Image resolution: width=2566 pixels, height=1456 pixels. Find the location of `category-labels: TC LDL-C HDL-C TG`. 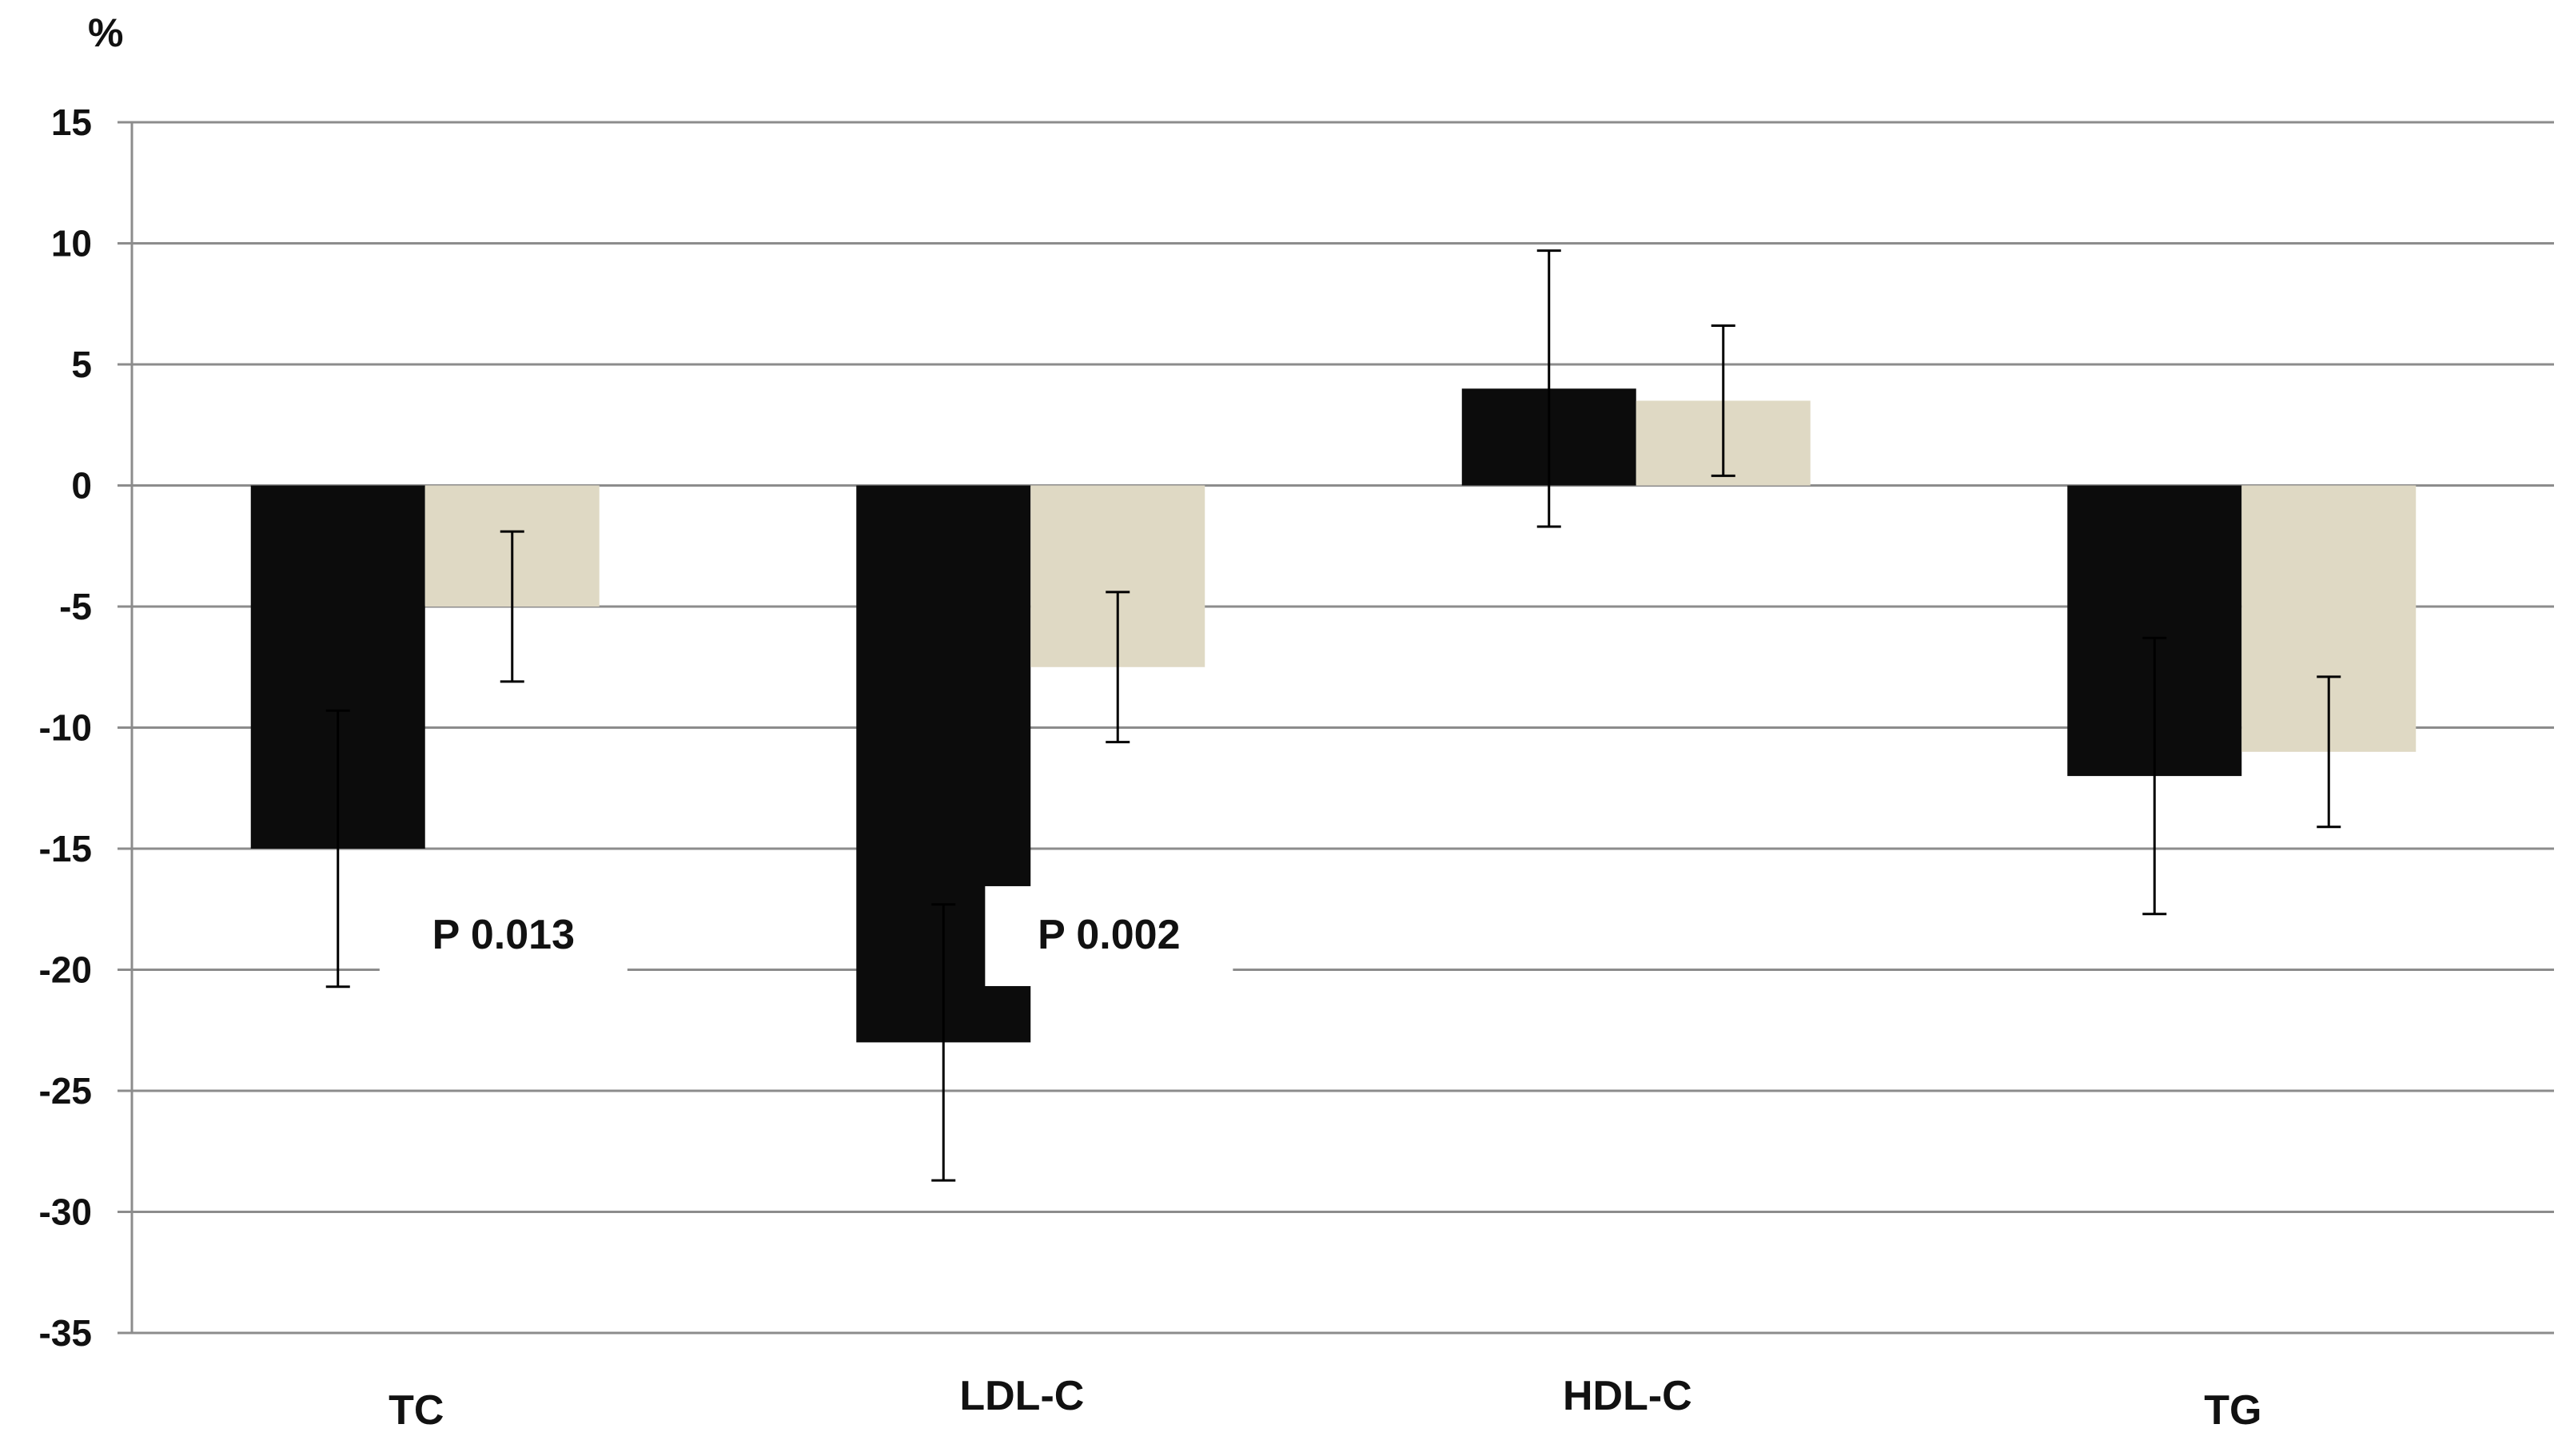

category-labels: TC LDL-C HDL-C TG is located at coordinates (1324, 1403).